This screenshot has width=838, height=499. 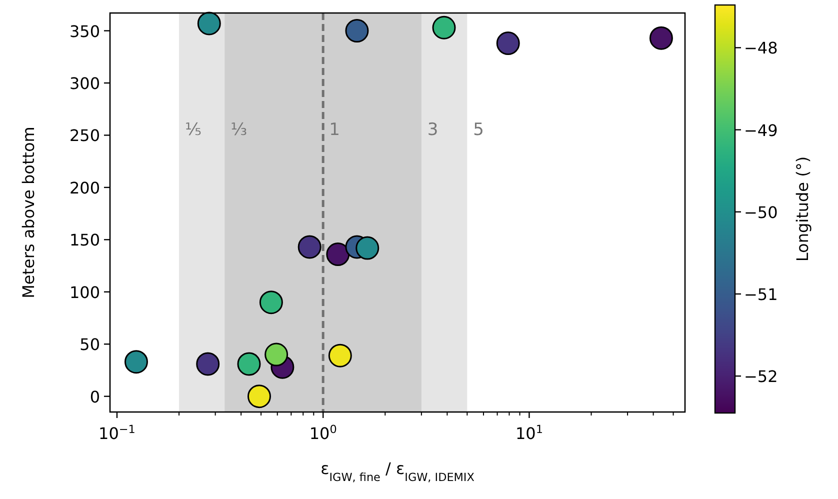 I want to click on color-bar-title: Longitude (°), so click(x=802, y=209).